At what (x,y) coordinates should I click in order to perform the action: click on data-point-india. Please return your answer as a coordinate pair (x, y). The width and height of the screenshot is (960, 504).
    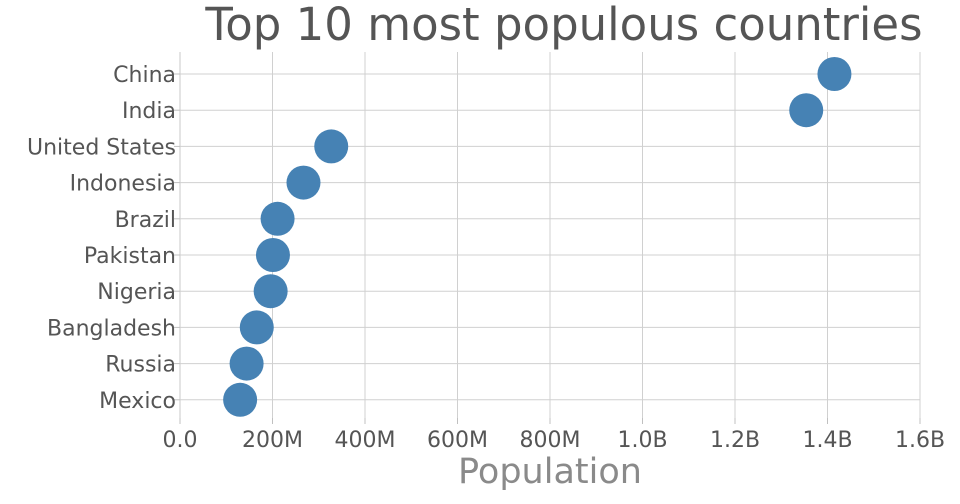
    Looking at the image, I should click on (806, 110).